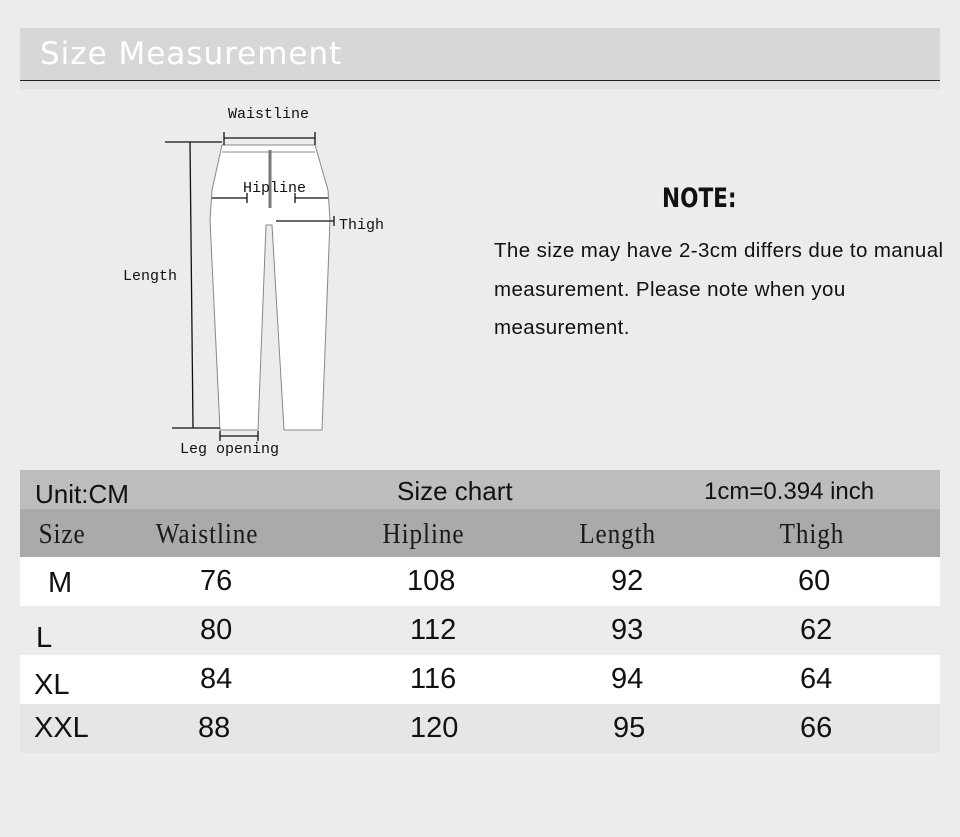 The width and height of the screenshot is (960, 837). Describe the element at coordinates (816, 728) in the screenshot. I see `value-cell: 66` at that location.